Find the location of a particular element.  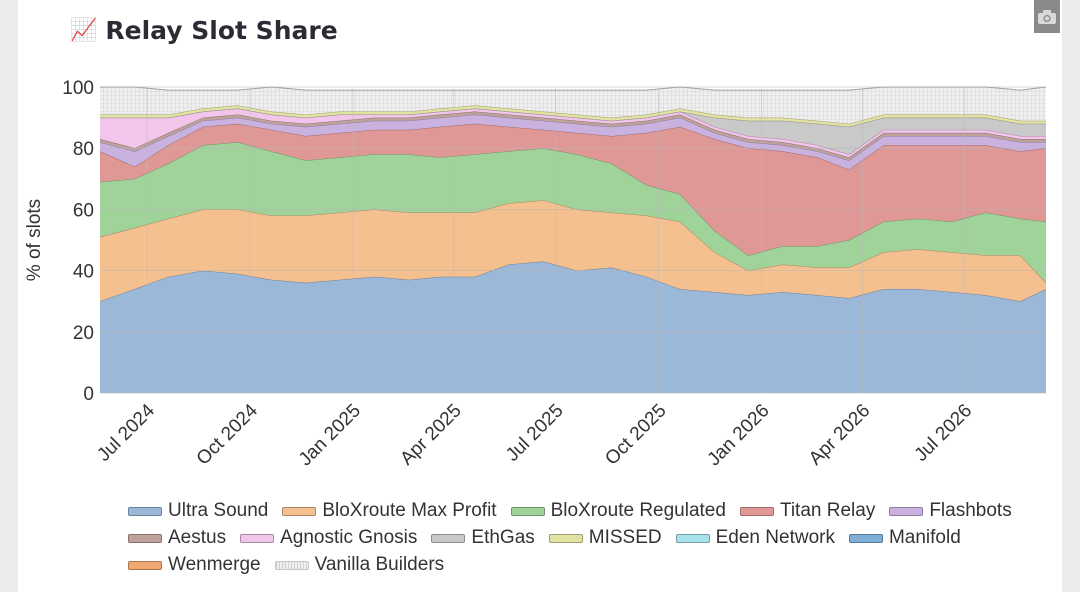

x-tick-label: Jan 2025 is located at coordinates (330, 435).